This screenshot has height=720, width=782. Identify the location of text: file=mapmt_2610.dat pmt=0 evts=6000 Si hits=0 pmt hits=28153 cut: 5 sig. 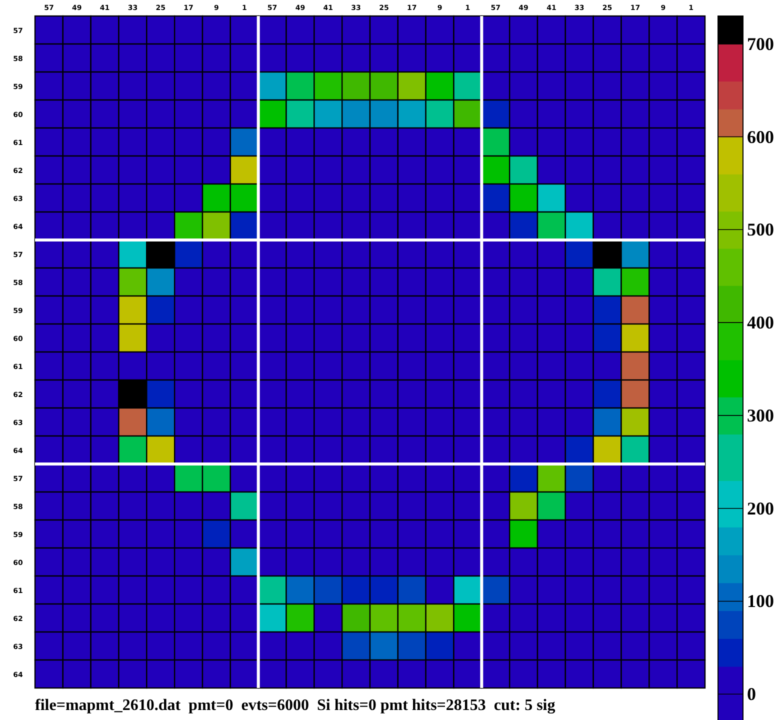
(295, 705).